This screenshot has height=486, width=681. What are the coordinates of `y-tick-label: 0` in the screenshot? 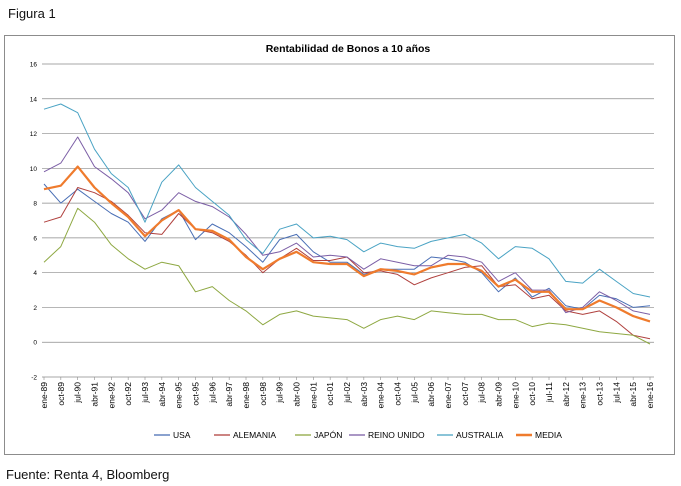 It's located at (35, 343).